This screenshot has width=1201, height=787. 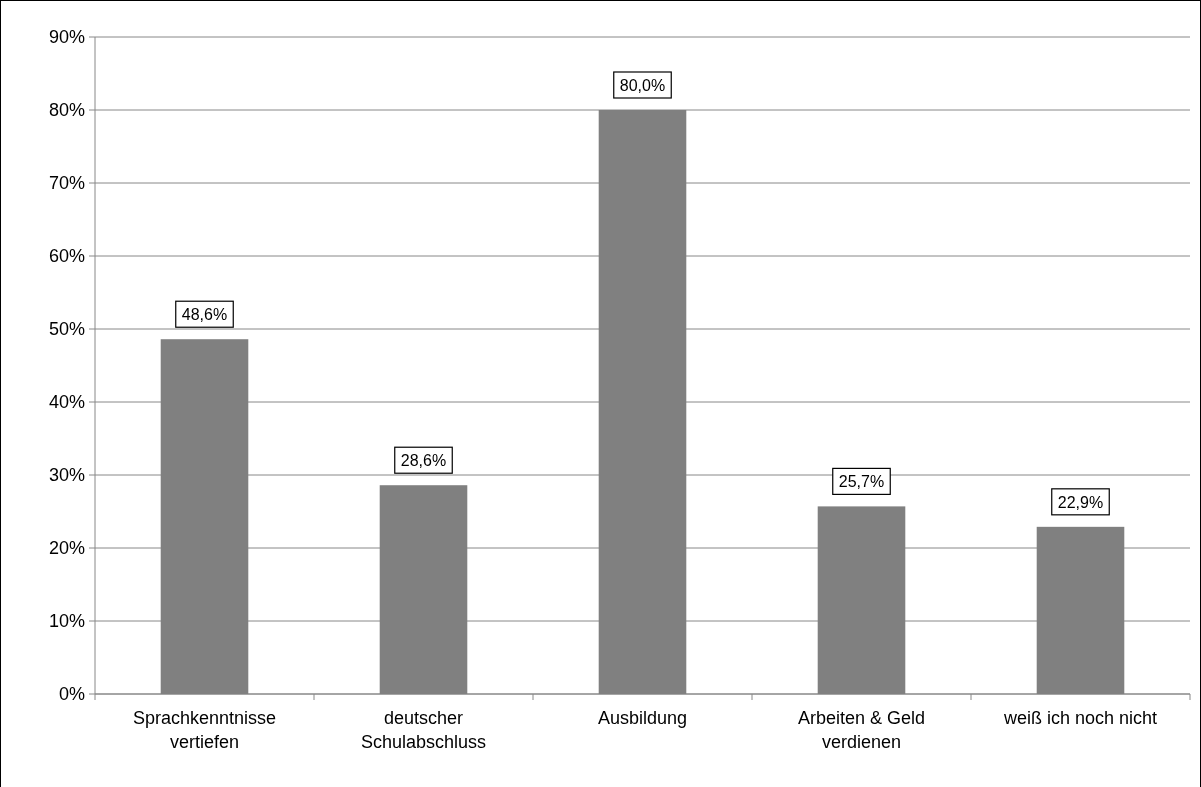 I want to click on data-label: 48,6%, so click(x=204, y=315).